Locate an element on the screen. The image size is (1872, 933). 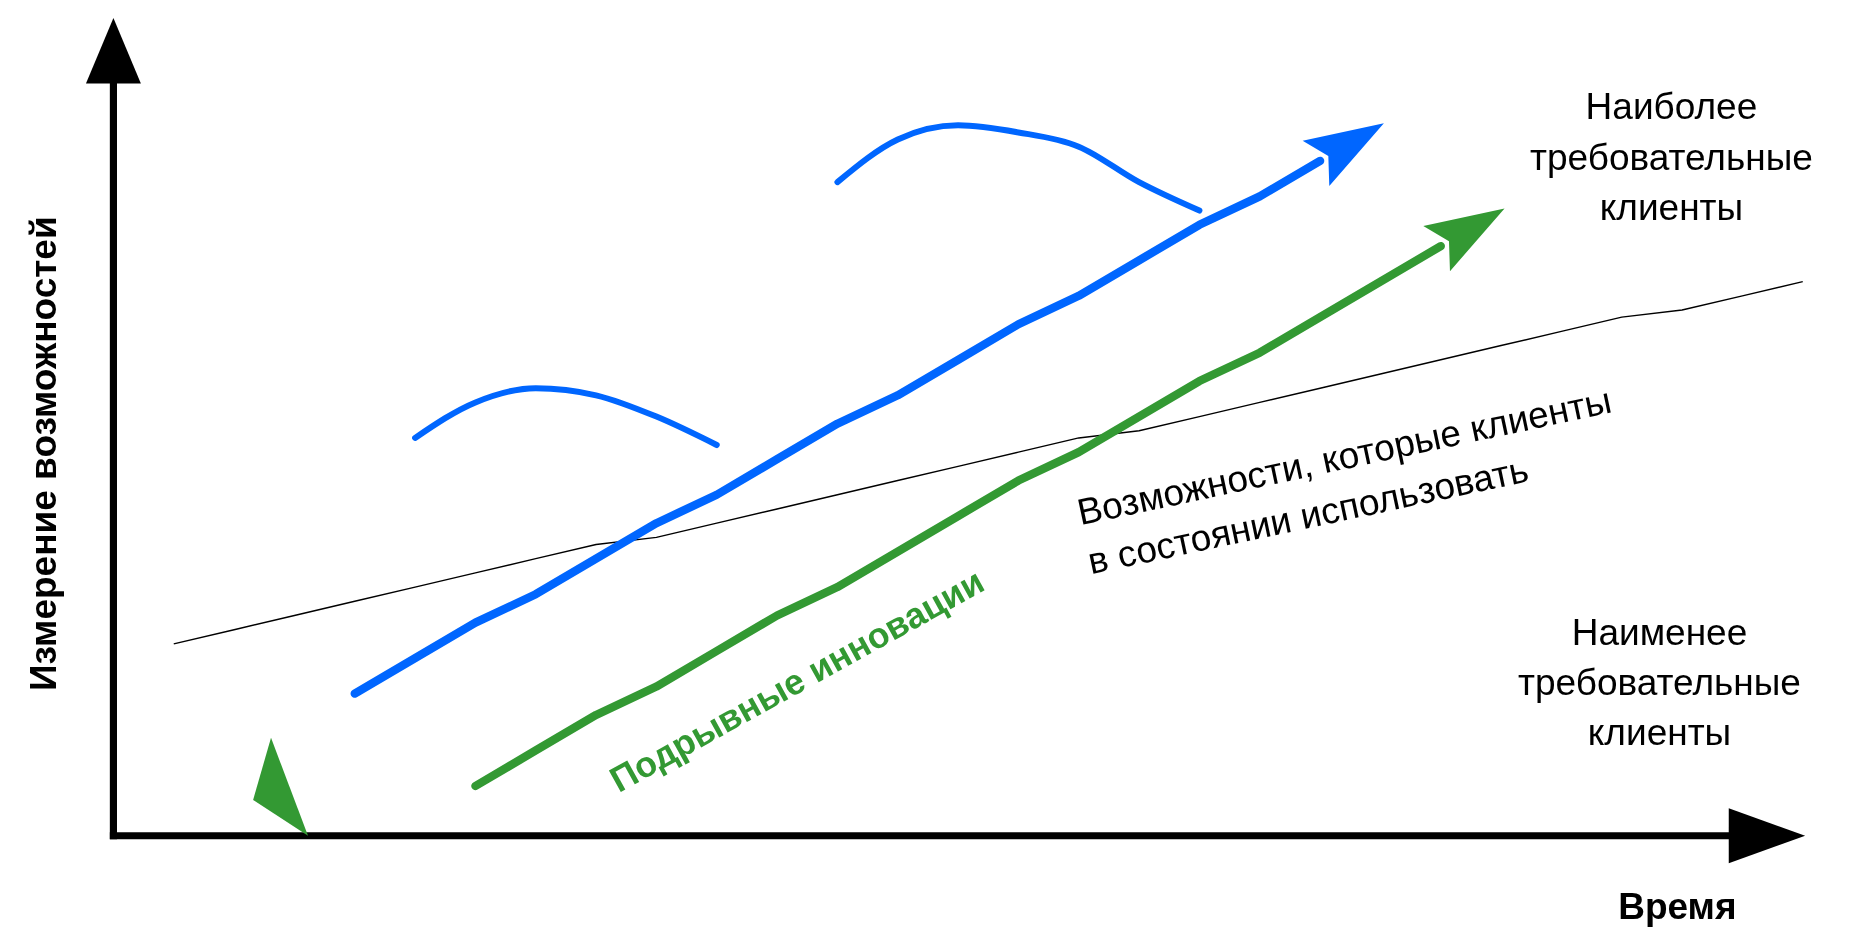
y-axis-title: Измерение возможностей is located at coordinates (43, 454).